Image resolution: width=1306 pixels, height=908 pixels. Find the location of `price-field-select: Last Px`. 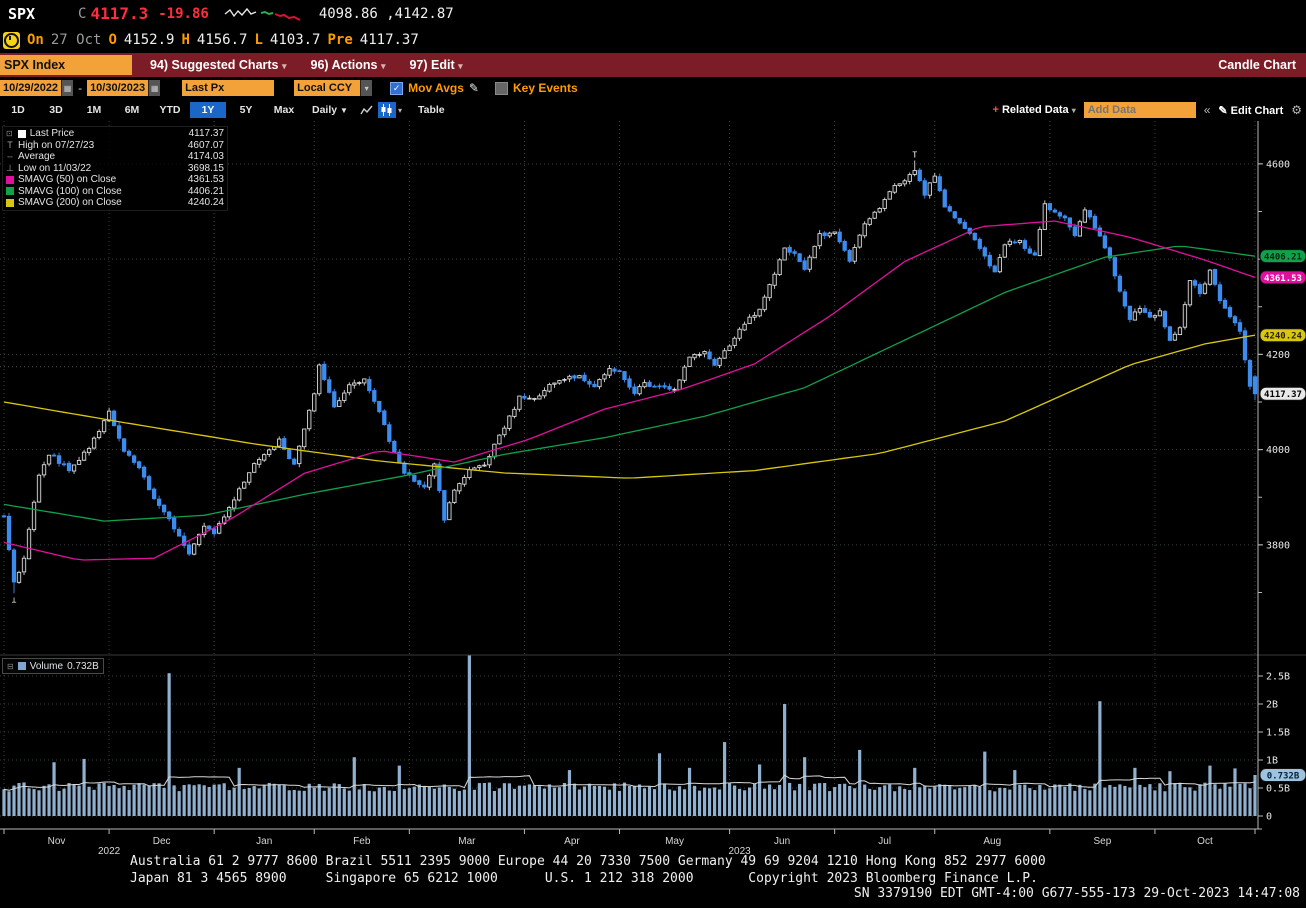

price-field-select: Last Px is located at coordinates (228, 88).